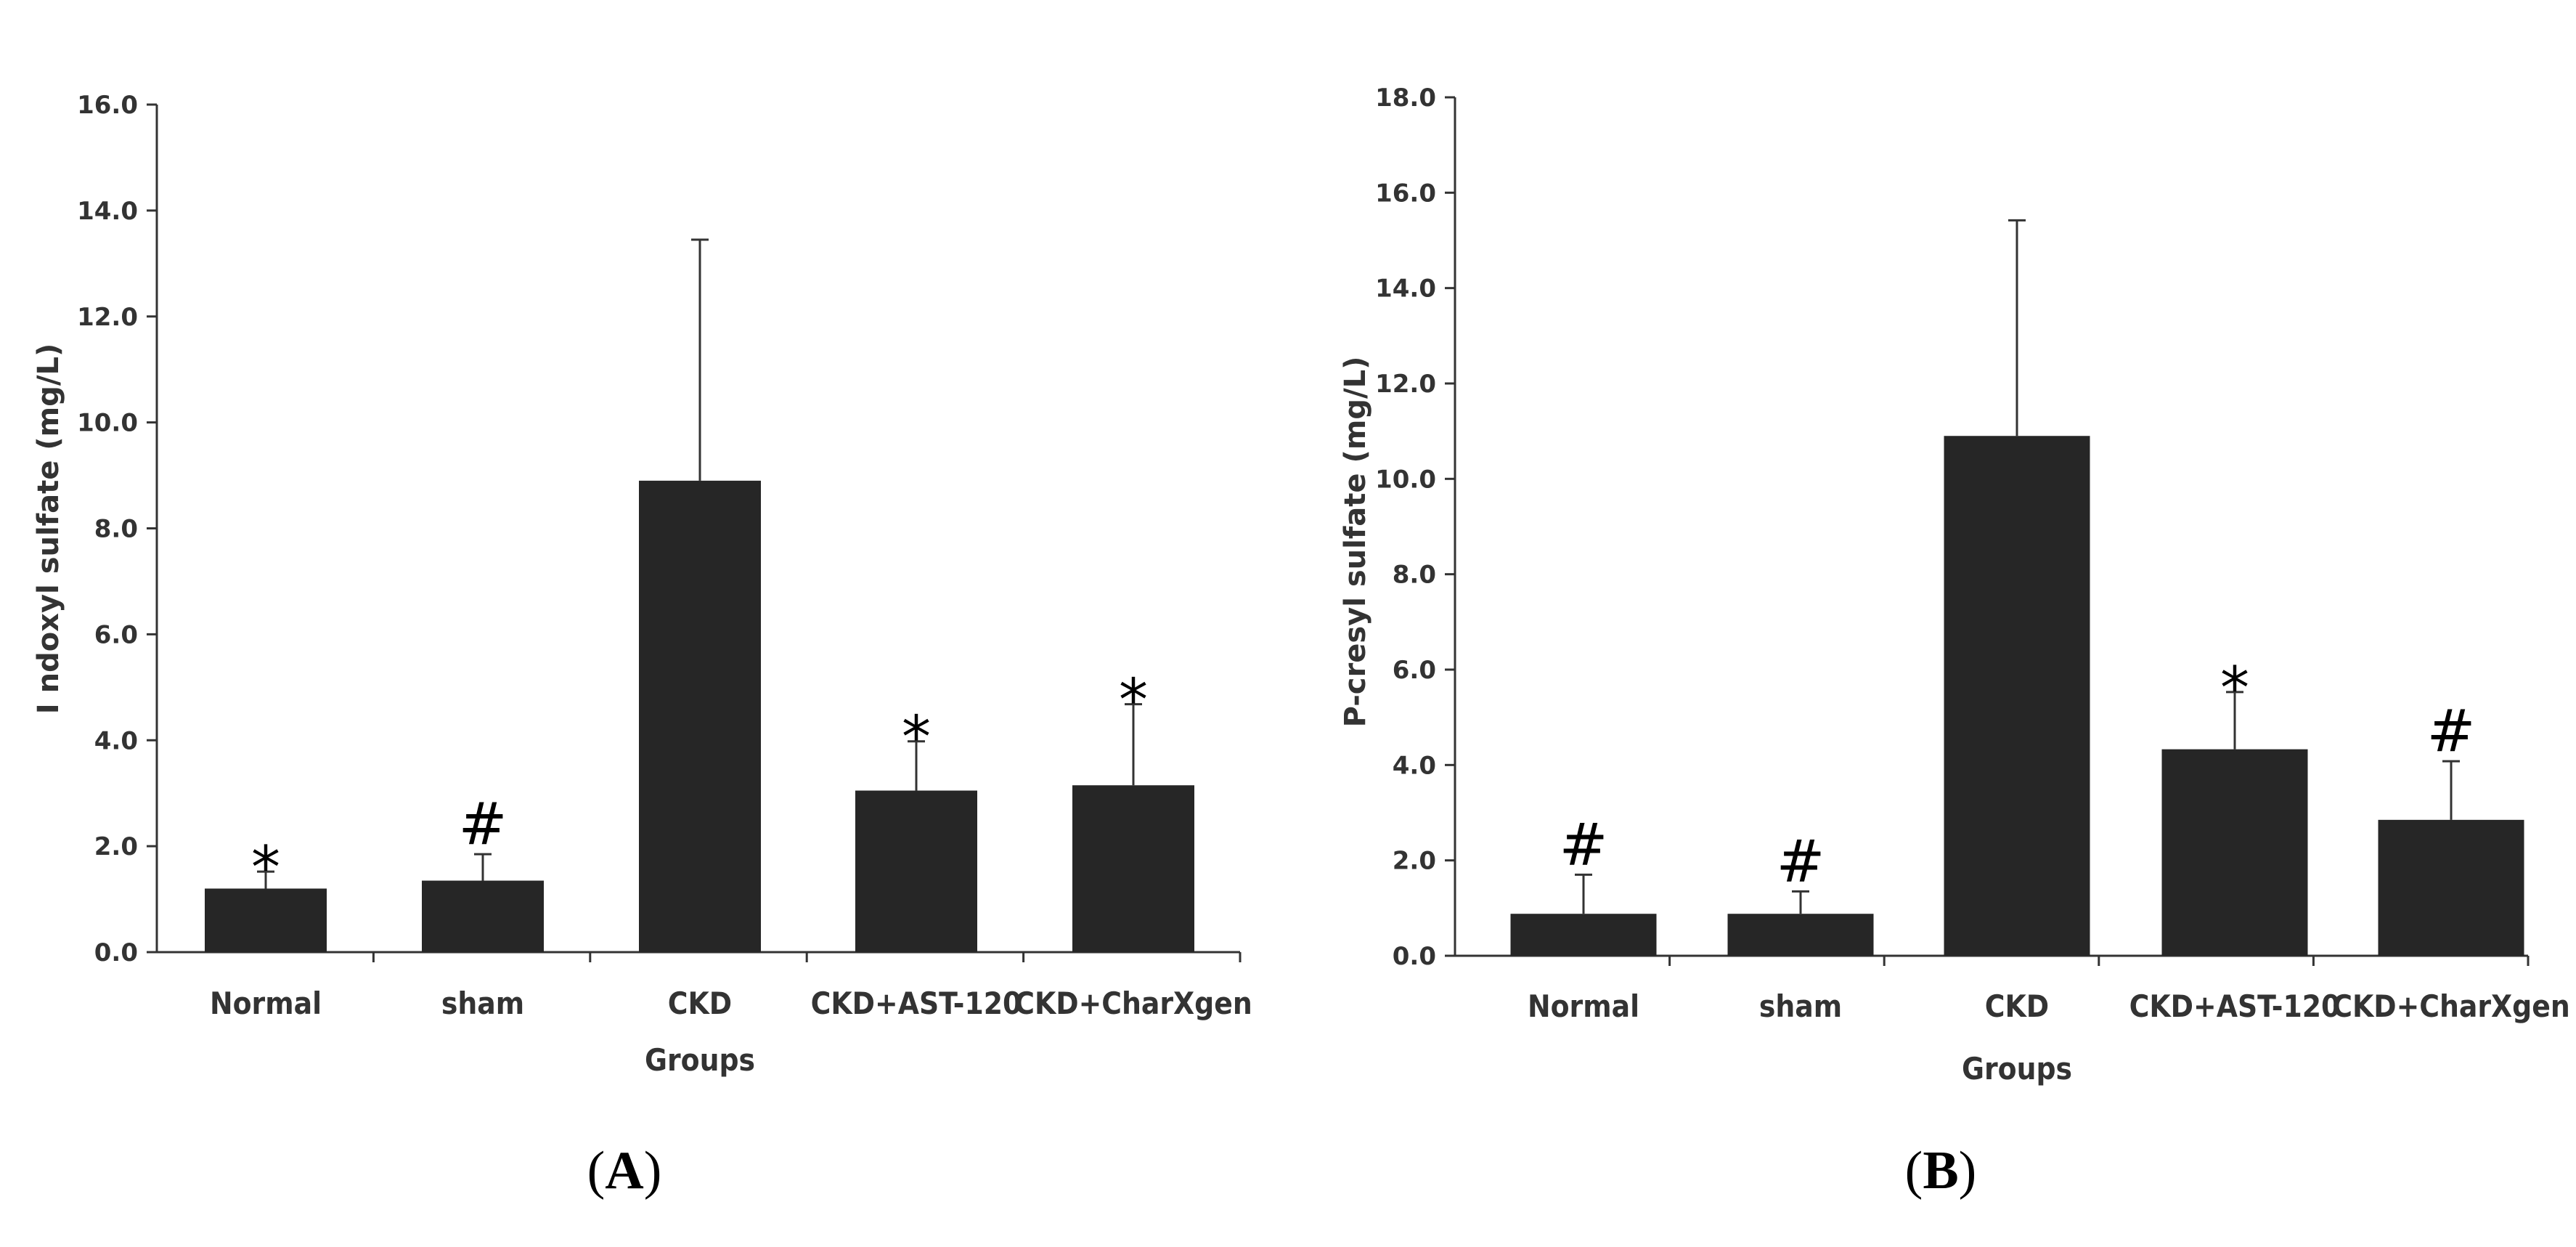  Describe the element at coordinates (1405, 98) in the screenshot. I see `y-tick-label: 18.0` at that location.